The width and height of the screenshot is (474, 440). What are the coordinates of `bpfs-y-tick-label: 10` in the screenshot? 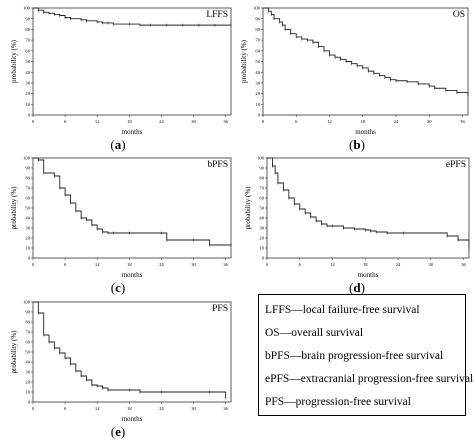 It's located at (27, 248).